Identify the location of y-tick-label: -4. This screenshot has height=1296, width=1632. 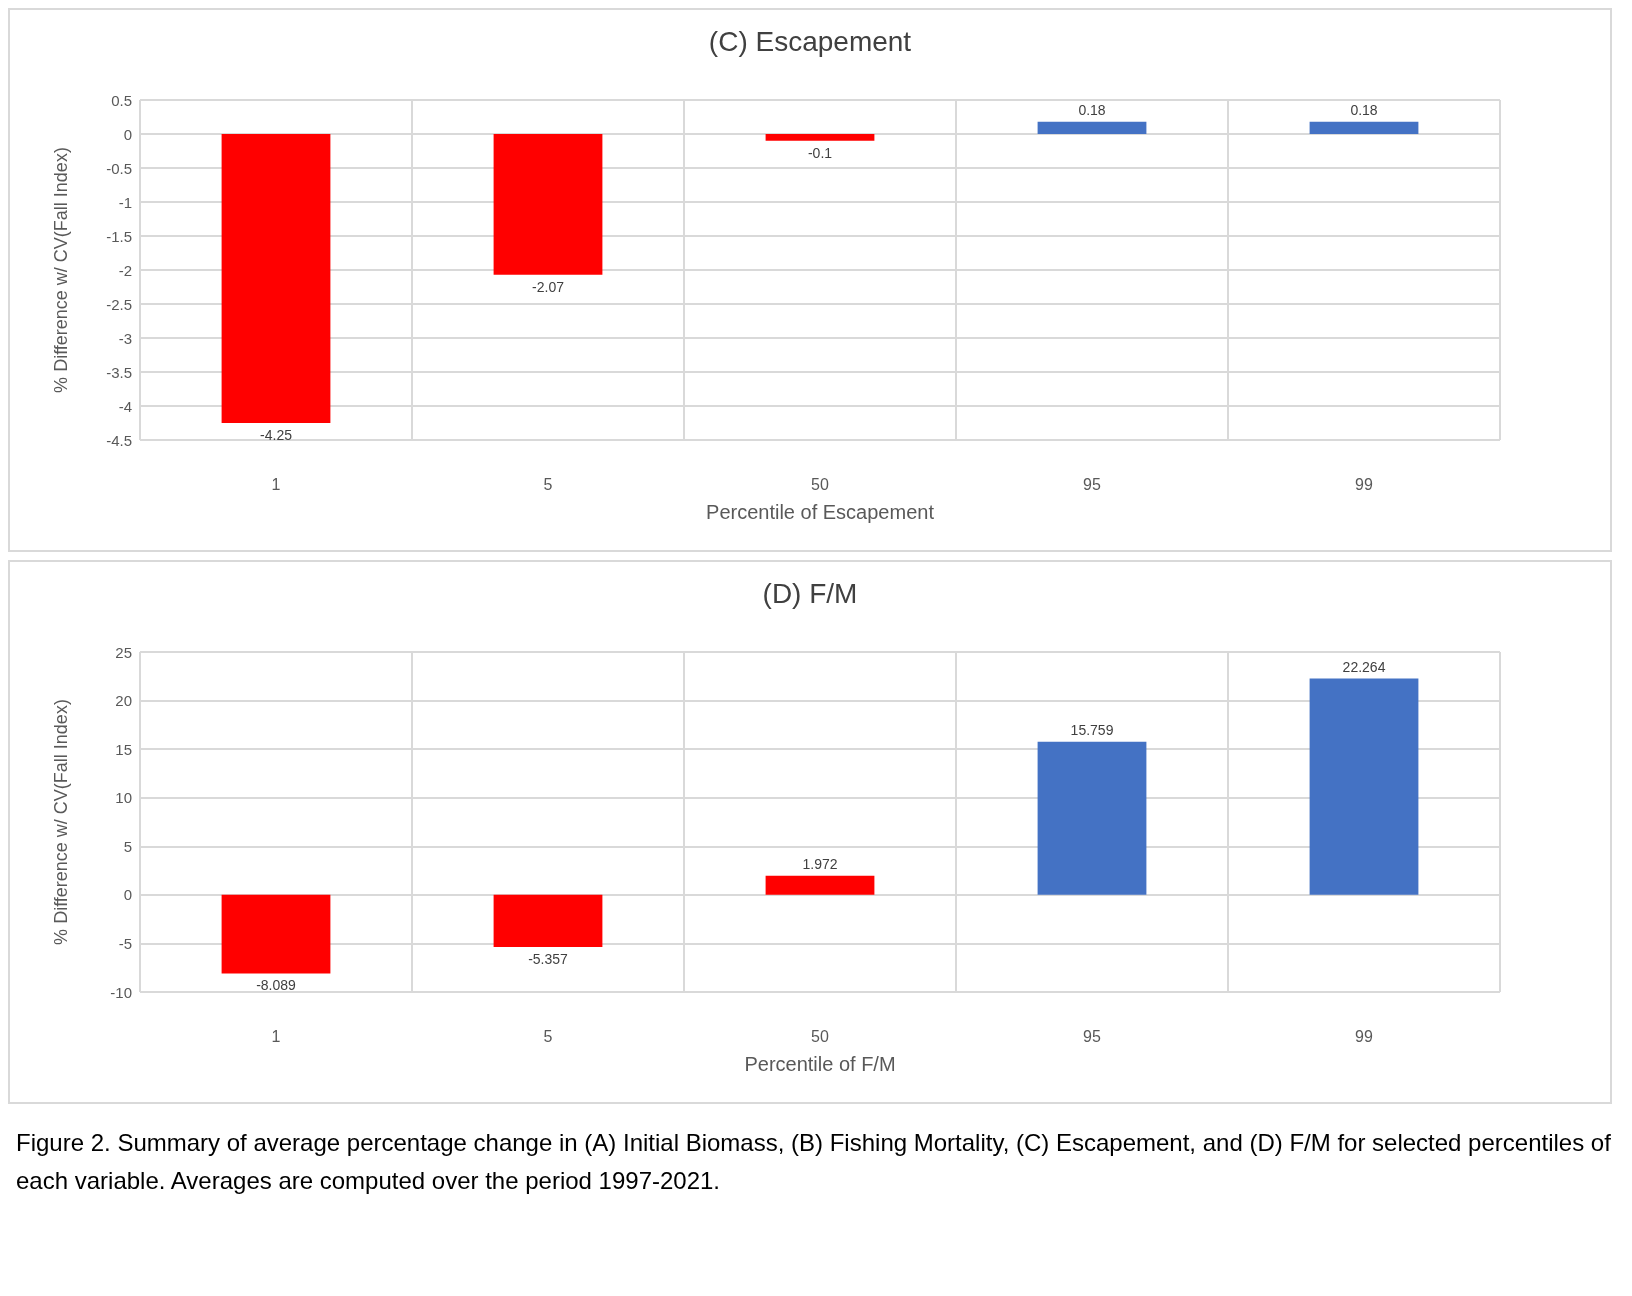
(125, 406).